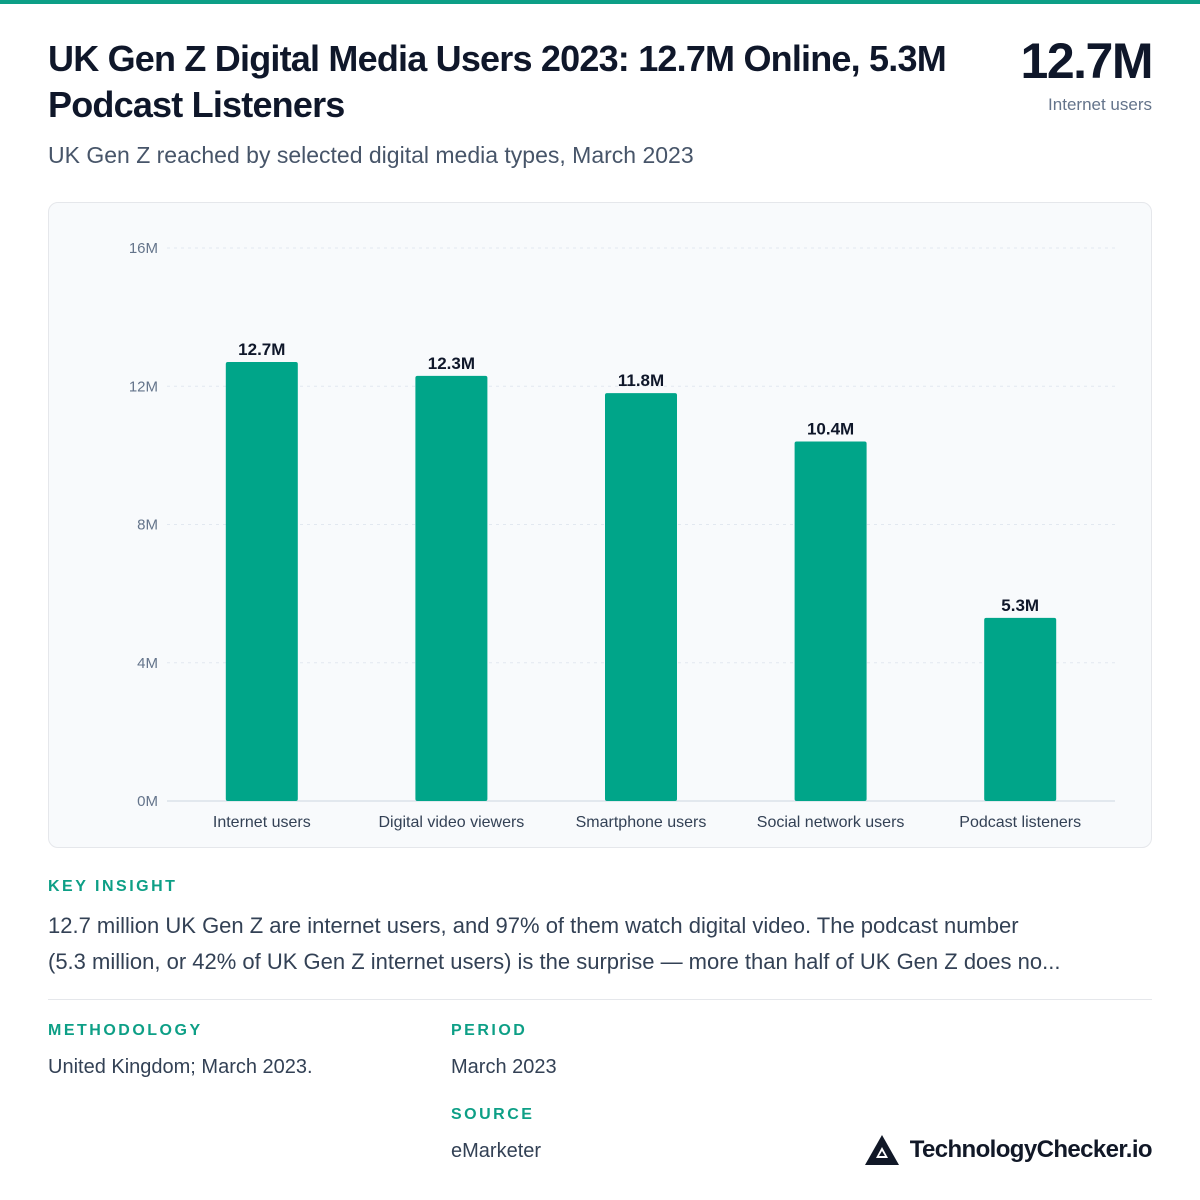  What do you see at coordinates (143, 248) in the screenshot?
I see `y-tick-label: 16M` at bounding box center [143, 248].